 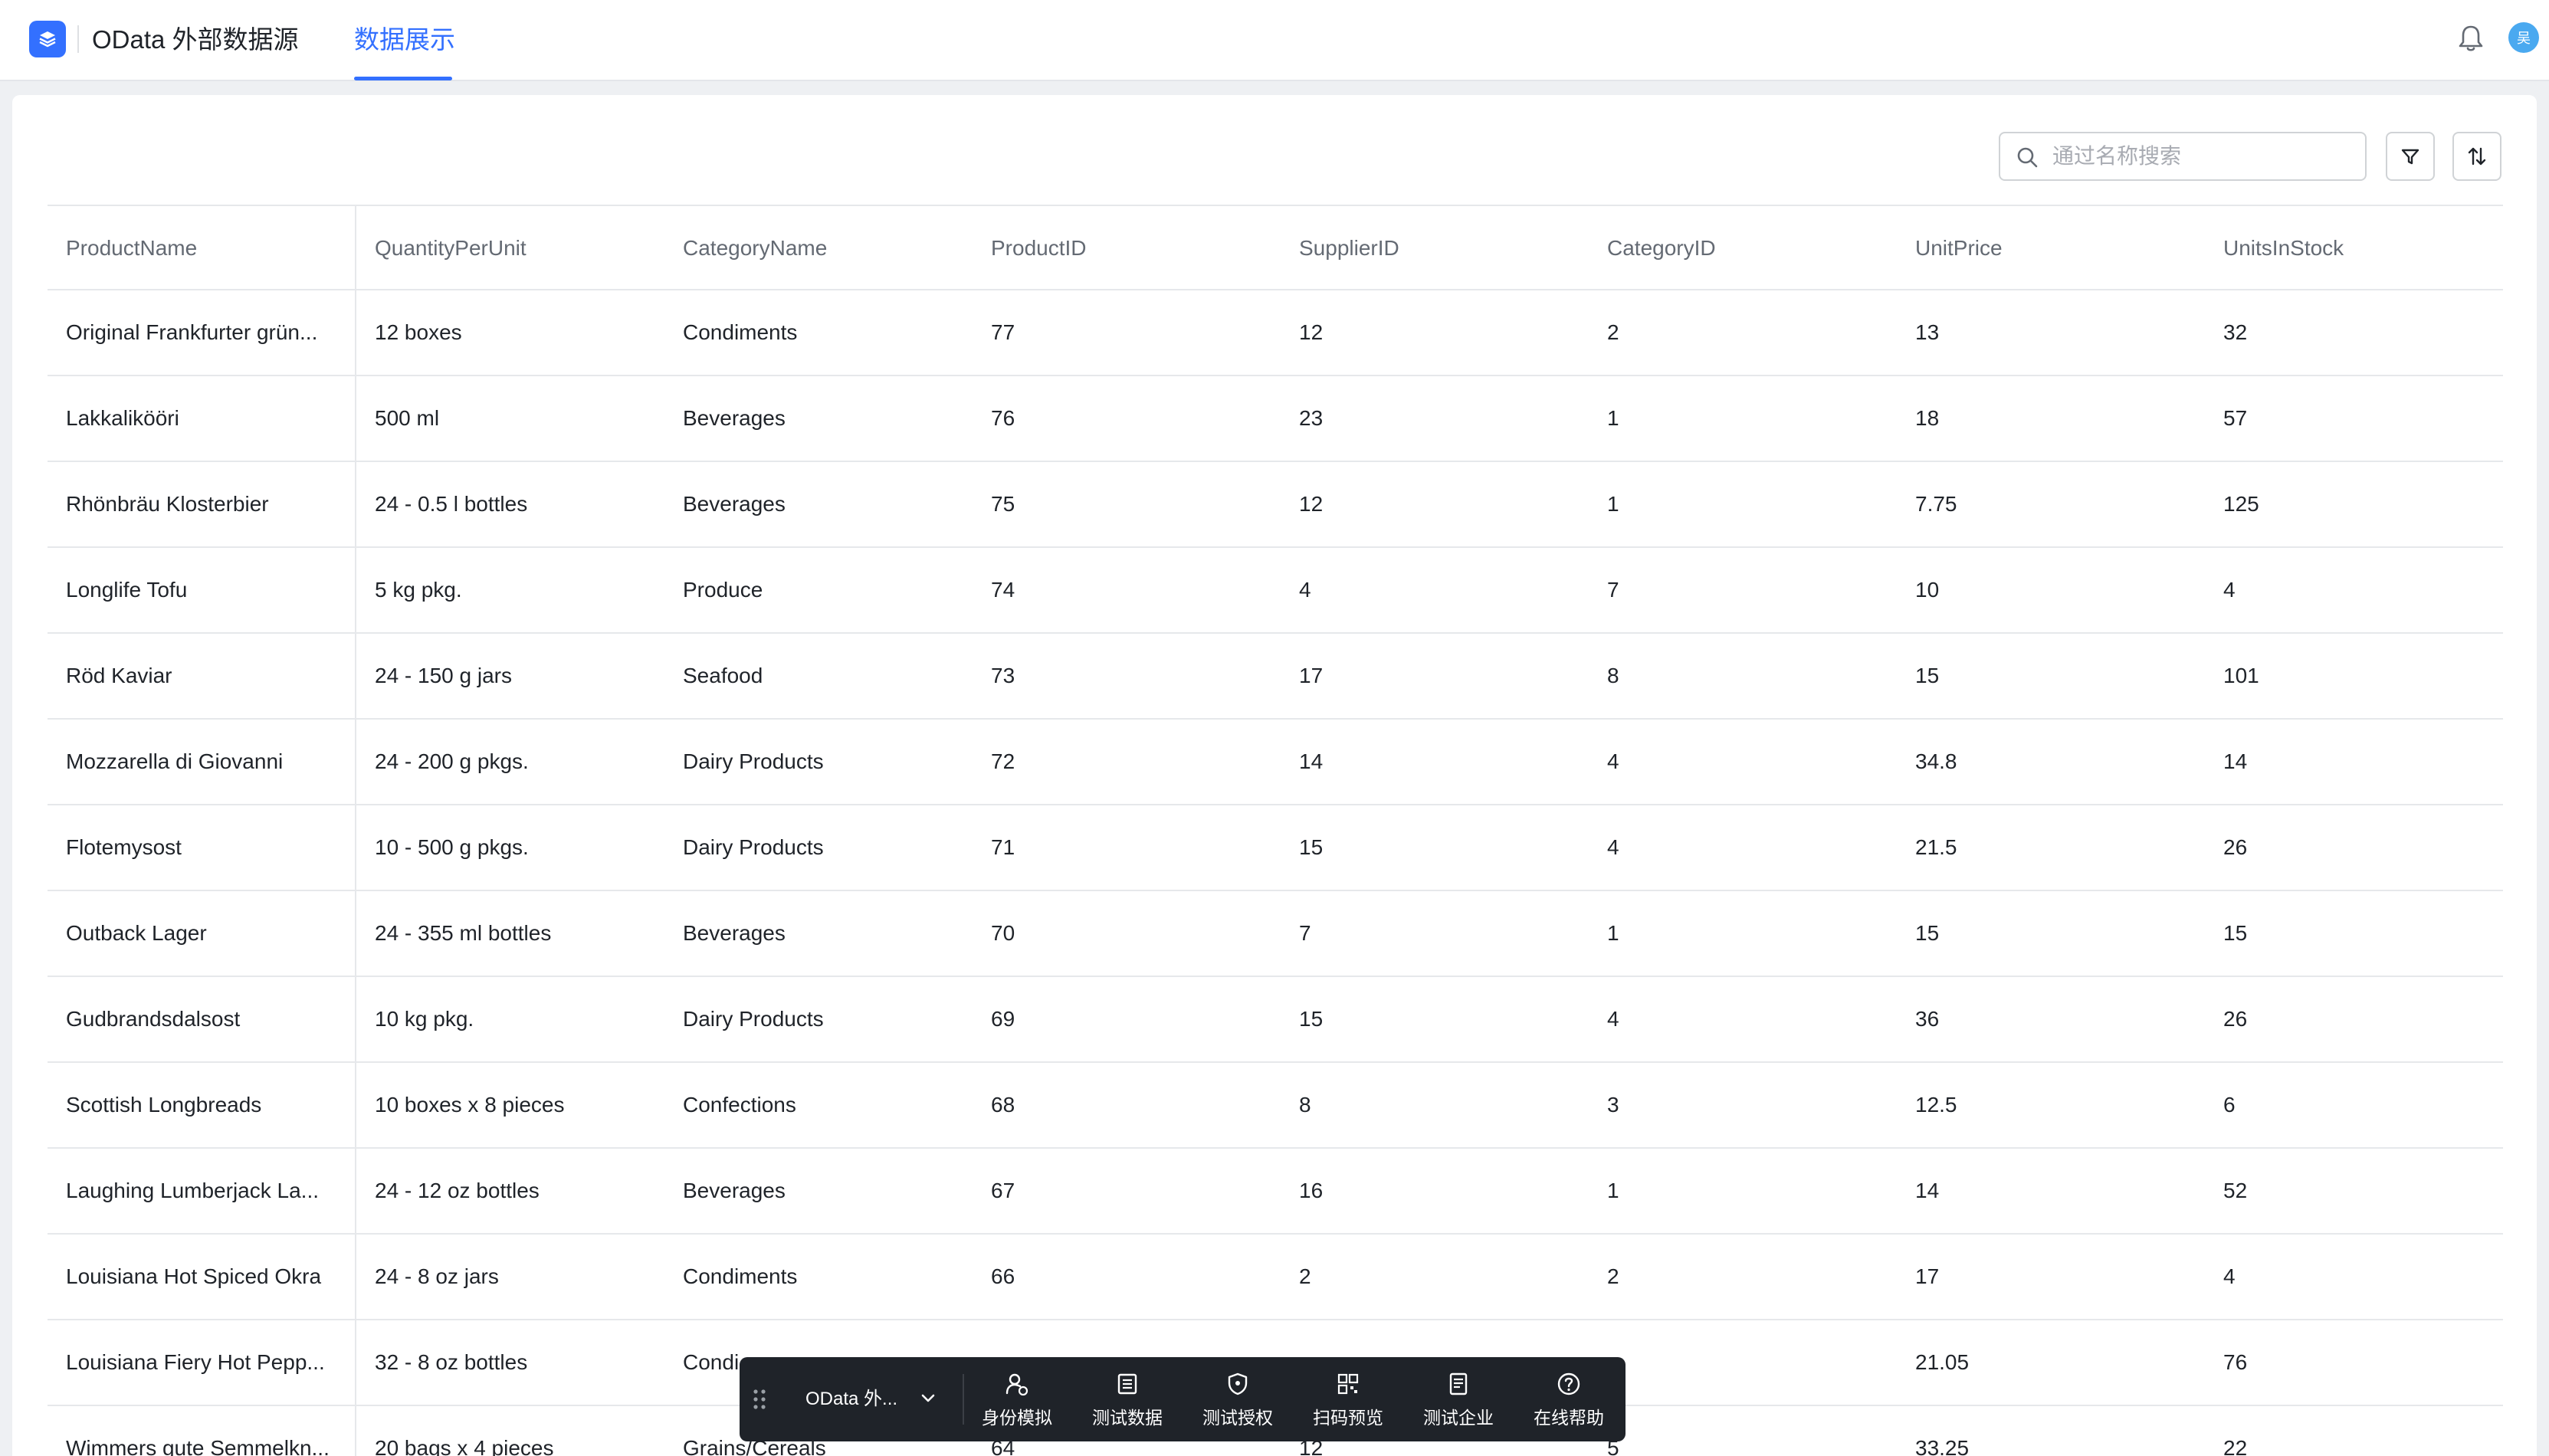 I want to click on chevron-down-icon, so click(x=928, y=1398).